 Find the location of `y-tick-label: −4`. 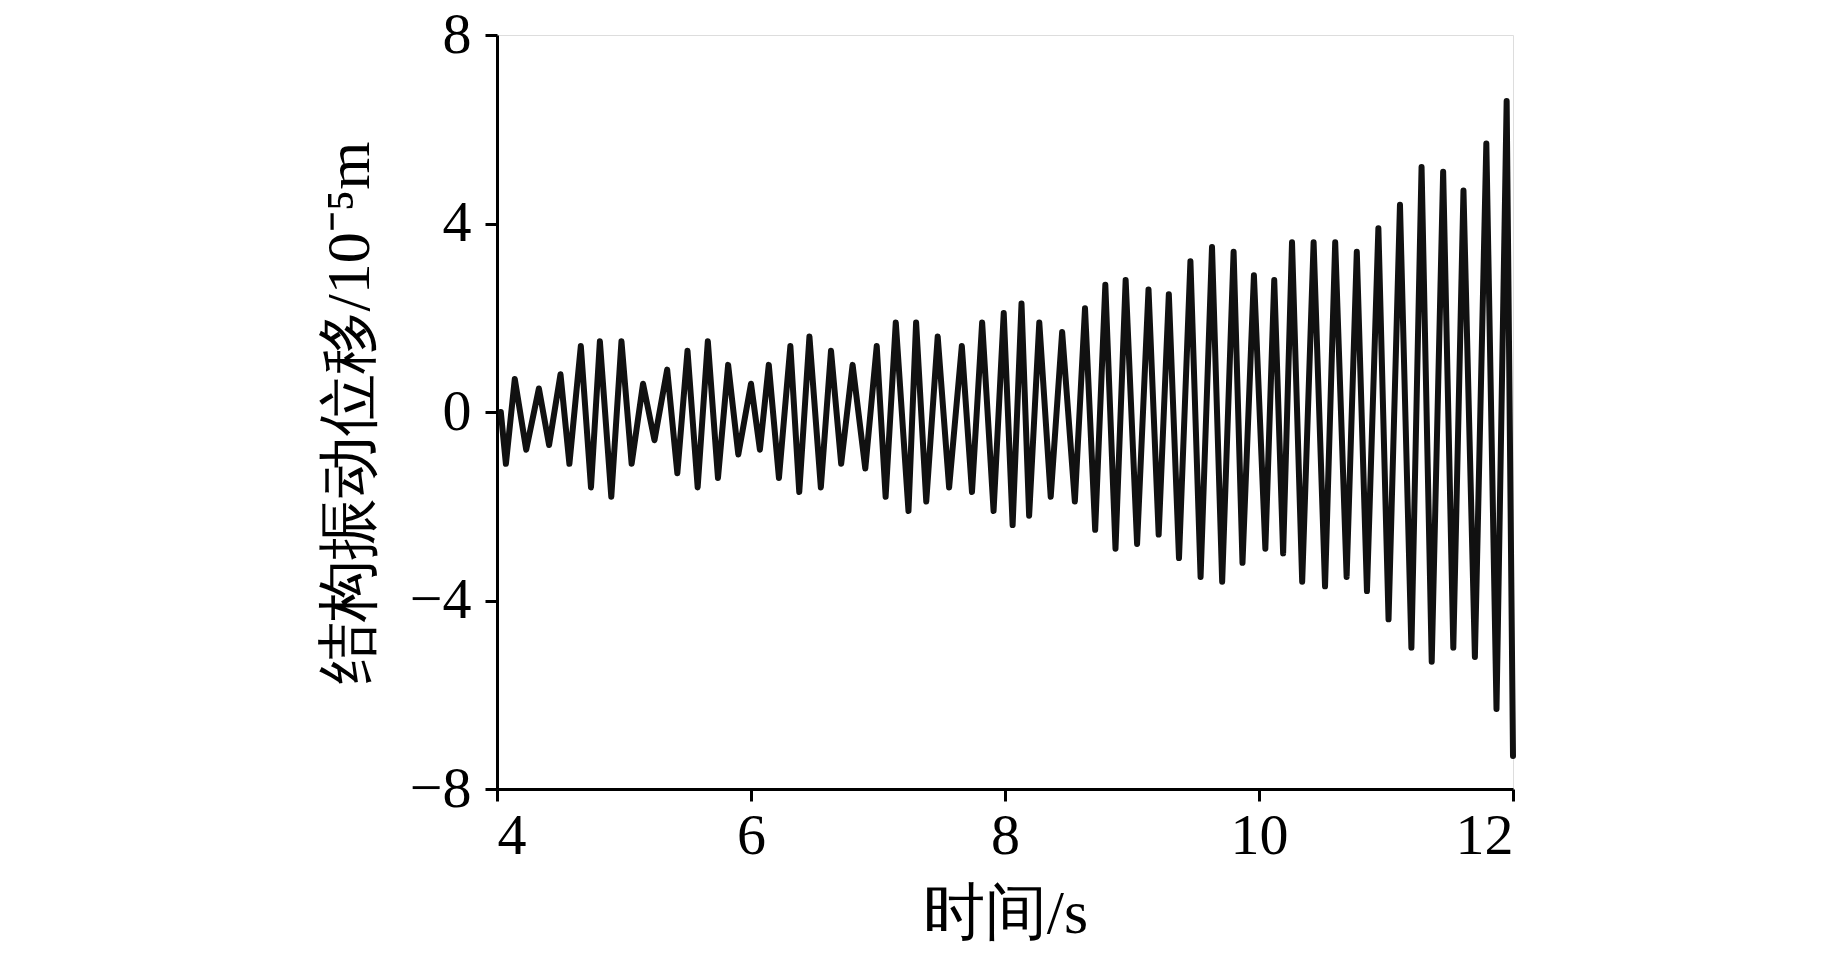

y-tick-label: −4 is located at coordinates (440, 598).